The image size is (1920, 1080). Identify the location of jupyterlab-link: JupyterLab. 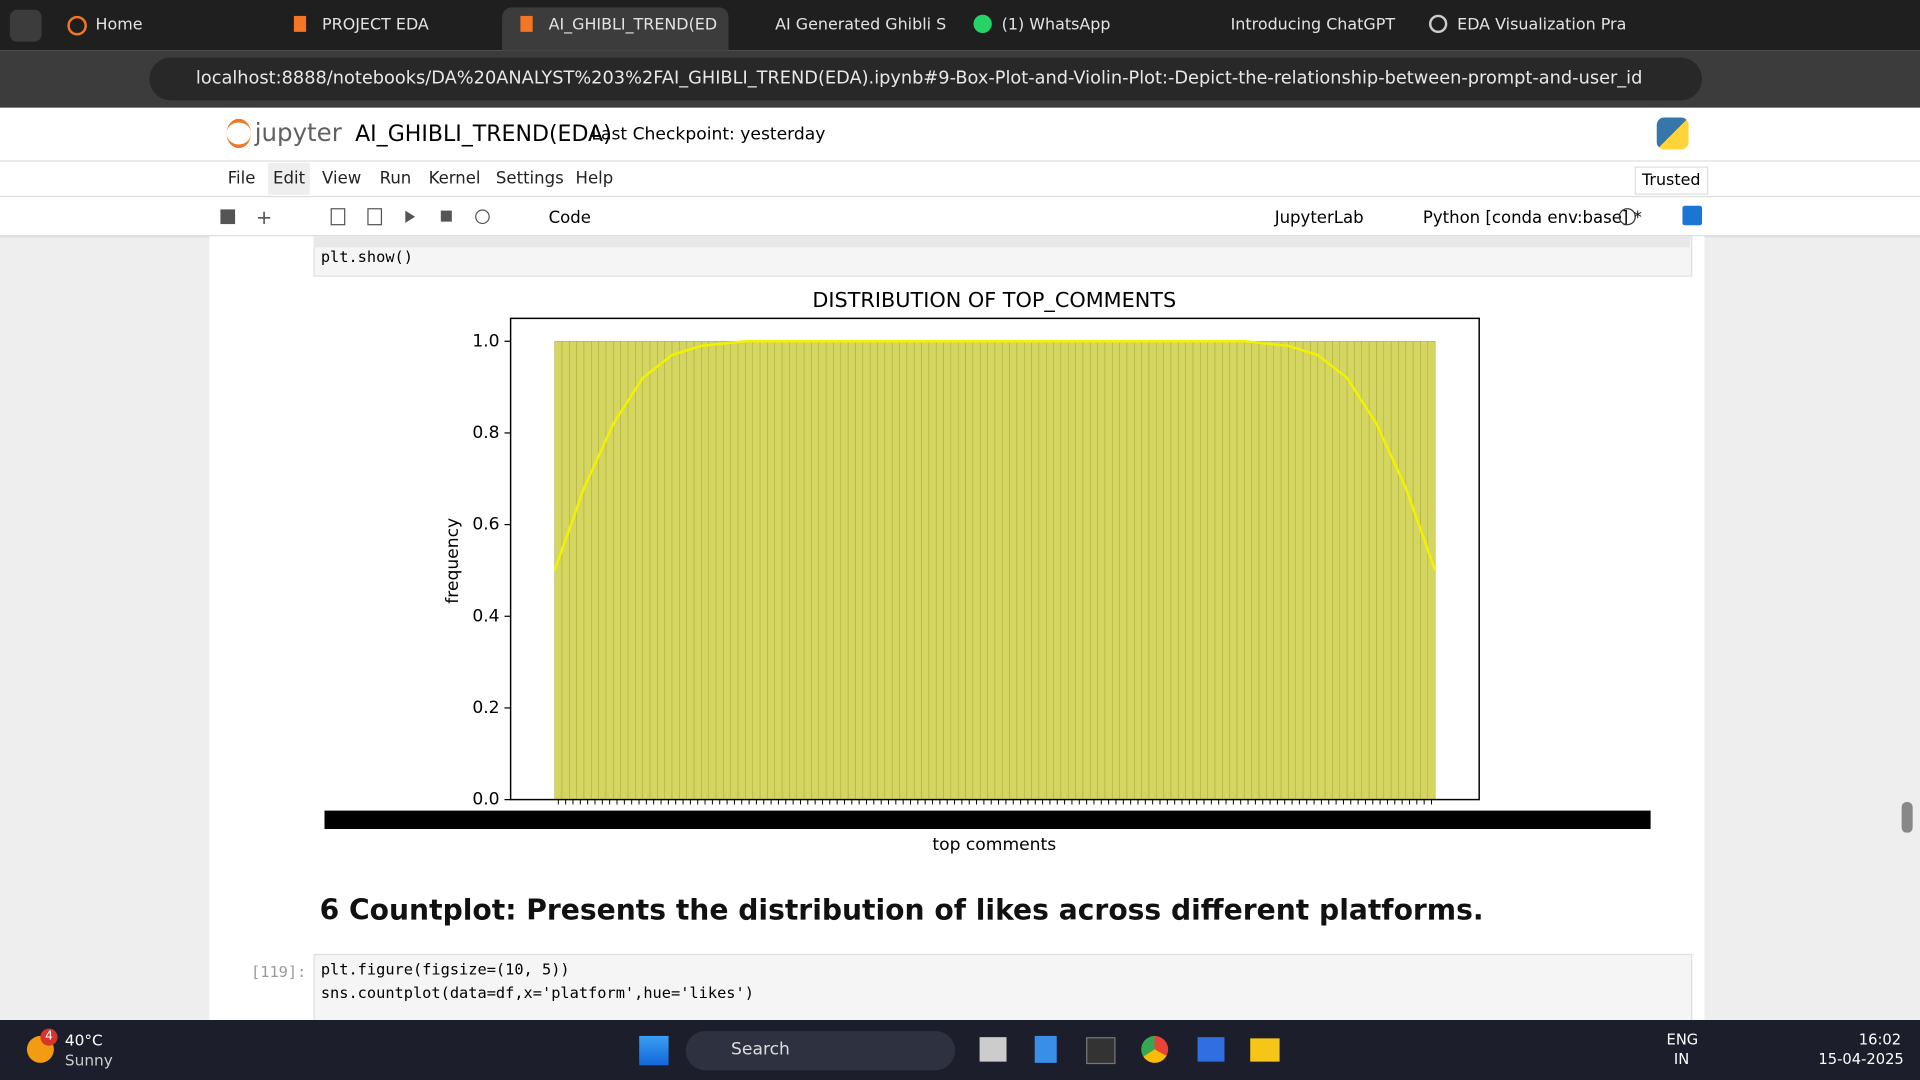
(1319, 218).